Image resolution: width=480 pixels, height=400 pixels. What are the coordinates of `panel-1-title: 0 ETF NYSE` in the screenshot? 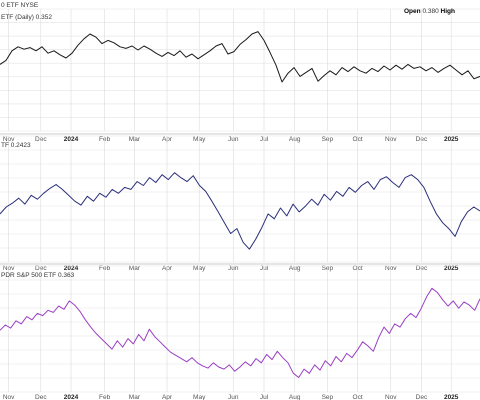 It's located at (19, 5).